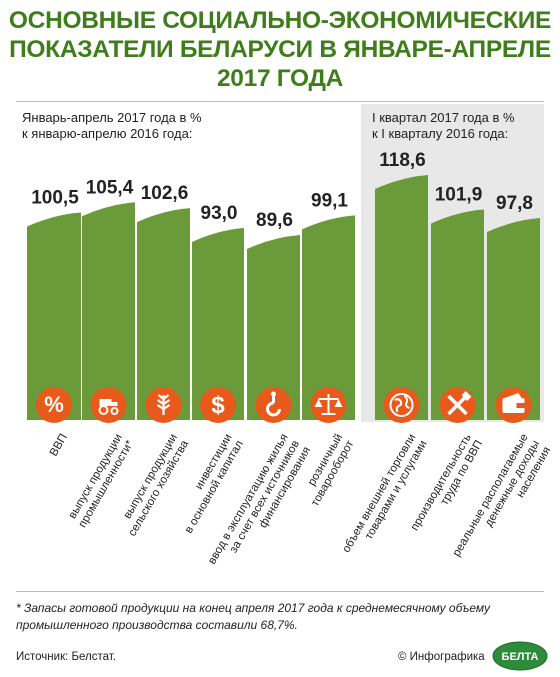  Describe the element at coordinates (66, 657) in the screenshot. I see `source-text: Источник: Белстат.` at that location.